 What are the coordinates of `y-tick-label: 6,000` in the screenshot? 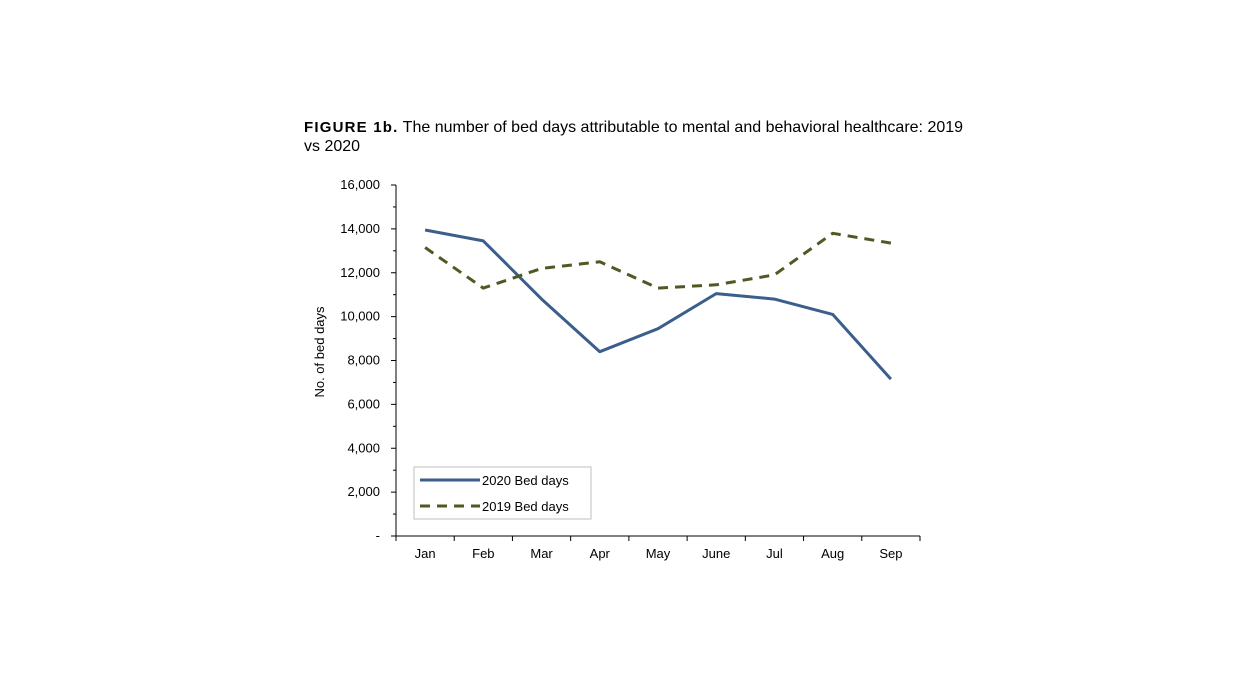 It's located at (363, 403).